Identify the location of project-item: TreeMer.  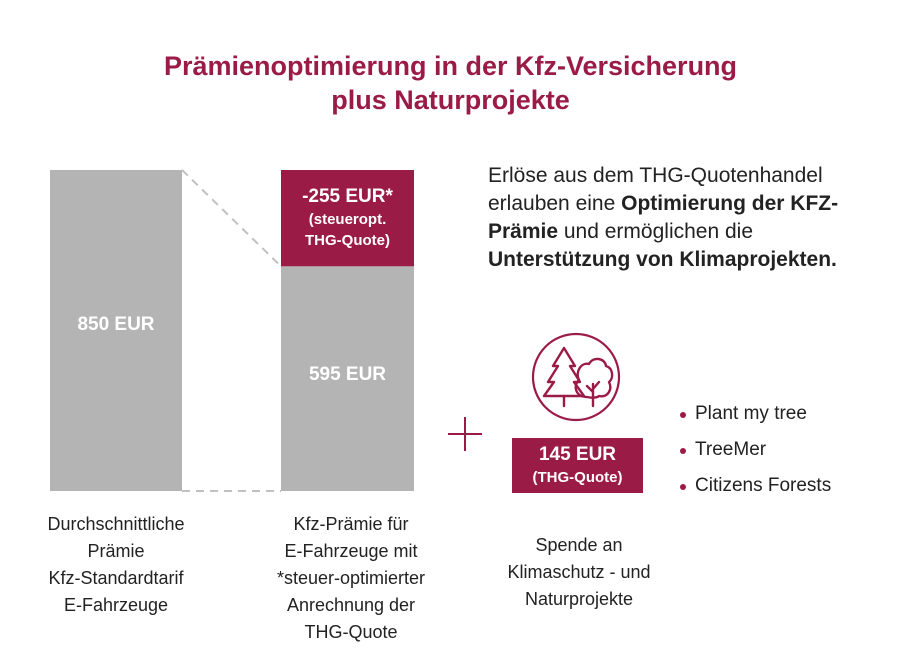
(755, 450).